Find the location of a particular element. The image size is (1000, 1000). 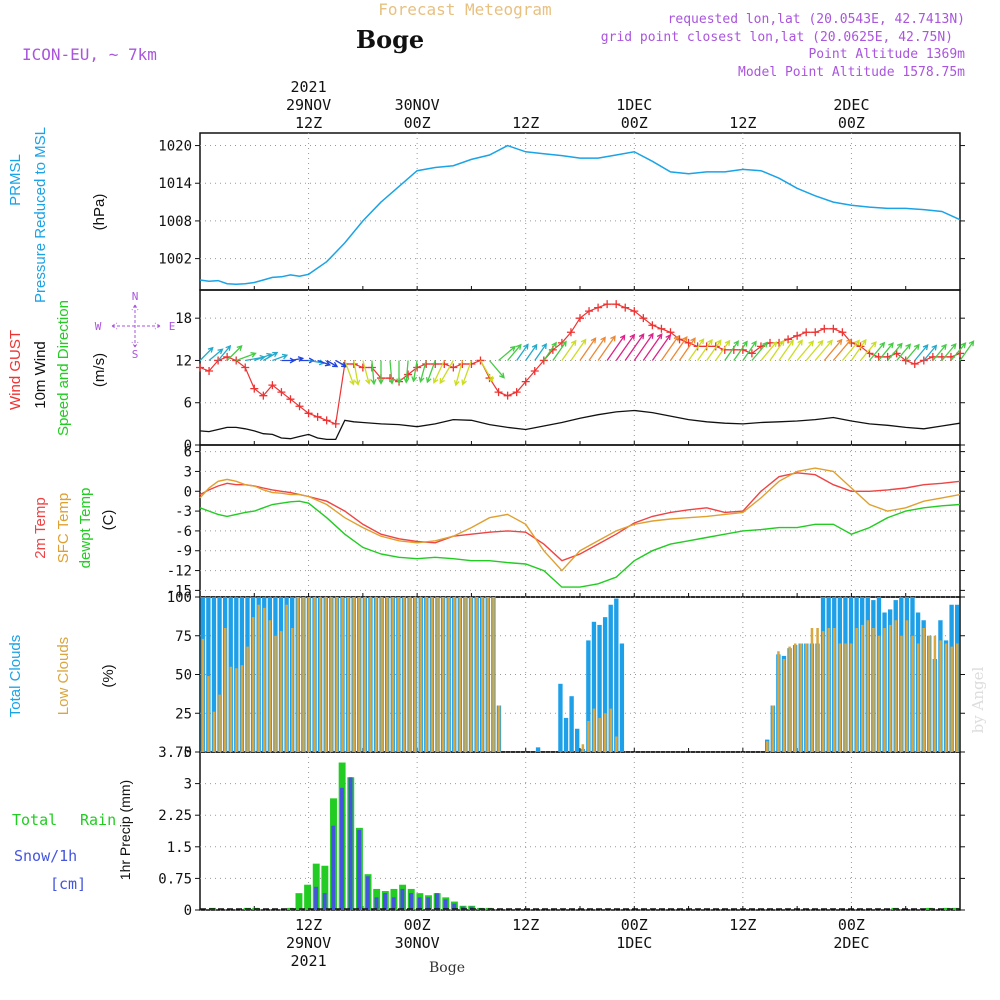

wind-ytick-label: 6 is located at coordinates (188, 404).